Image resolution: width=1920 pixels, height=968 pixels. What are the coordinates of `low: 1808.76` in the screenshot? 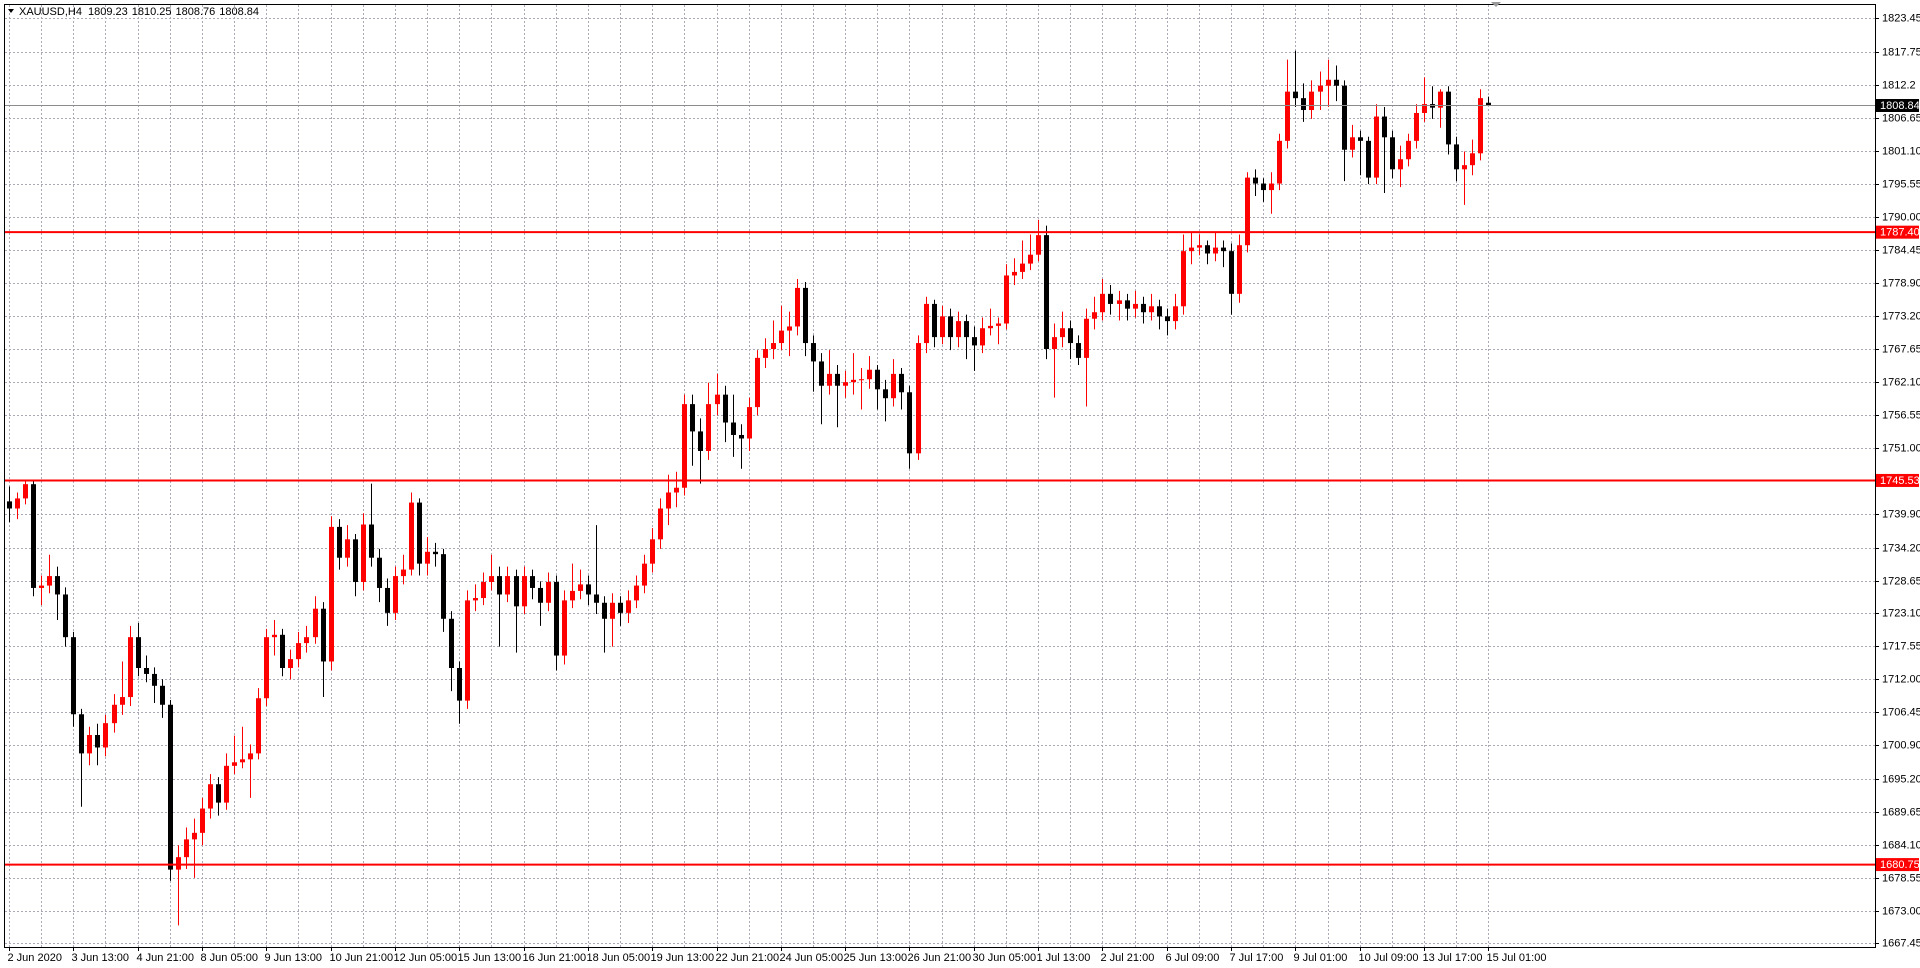 It's located at (196, 12).